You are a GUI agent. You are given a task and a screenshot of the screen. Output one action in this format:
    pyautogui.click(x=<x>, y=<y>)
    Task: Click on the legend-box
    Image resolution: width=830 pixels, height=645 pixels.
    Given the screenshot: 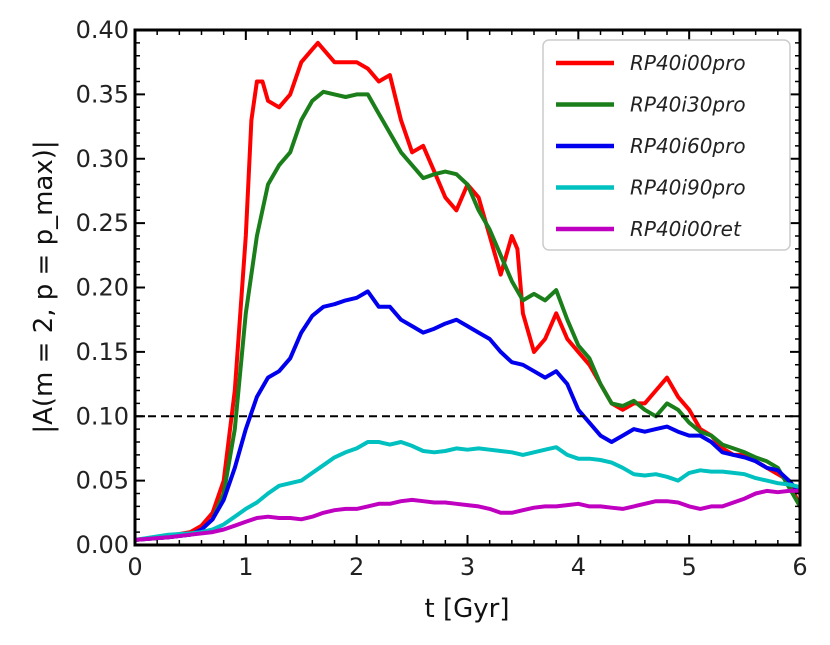 What is the action you would take?
    pyautogui.click(x=666, y=145)
    